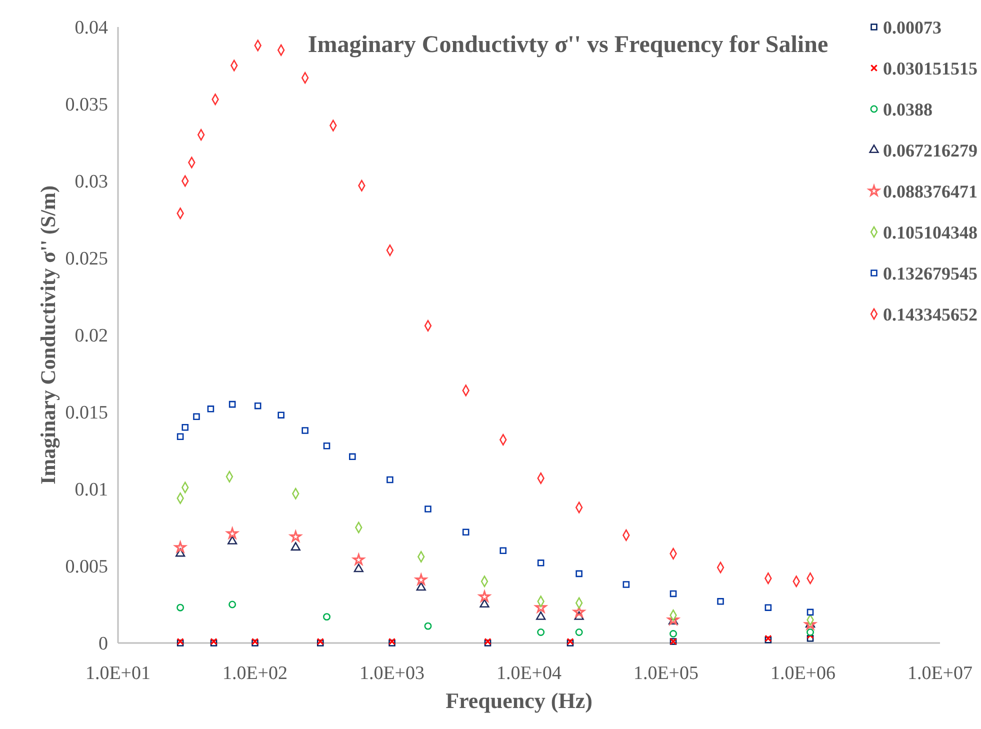 The image size is (981, 729). What do you see at coordinates (86, 567) in the screenshot?
I see `y-tick-label: 0.005` at bounding box center [86, 567].